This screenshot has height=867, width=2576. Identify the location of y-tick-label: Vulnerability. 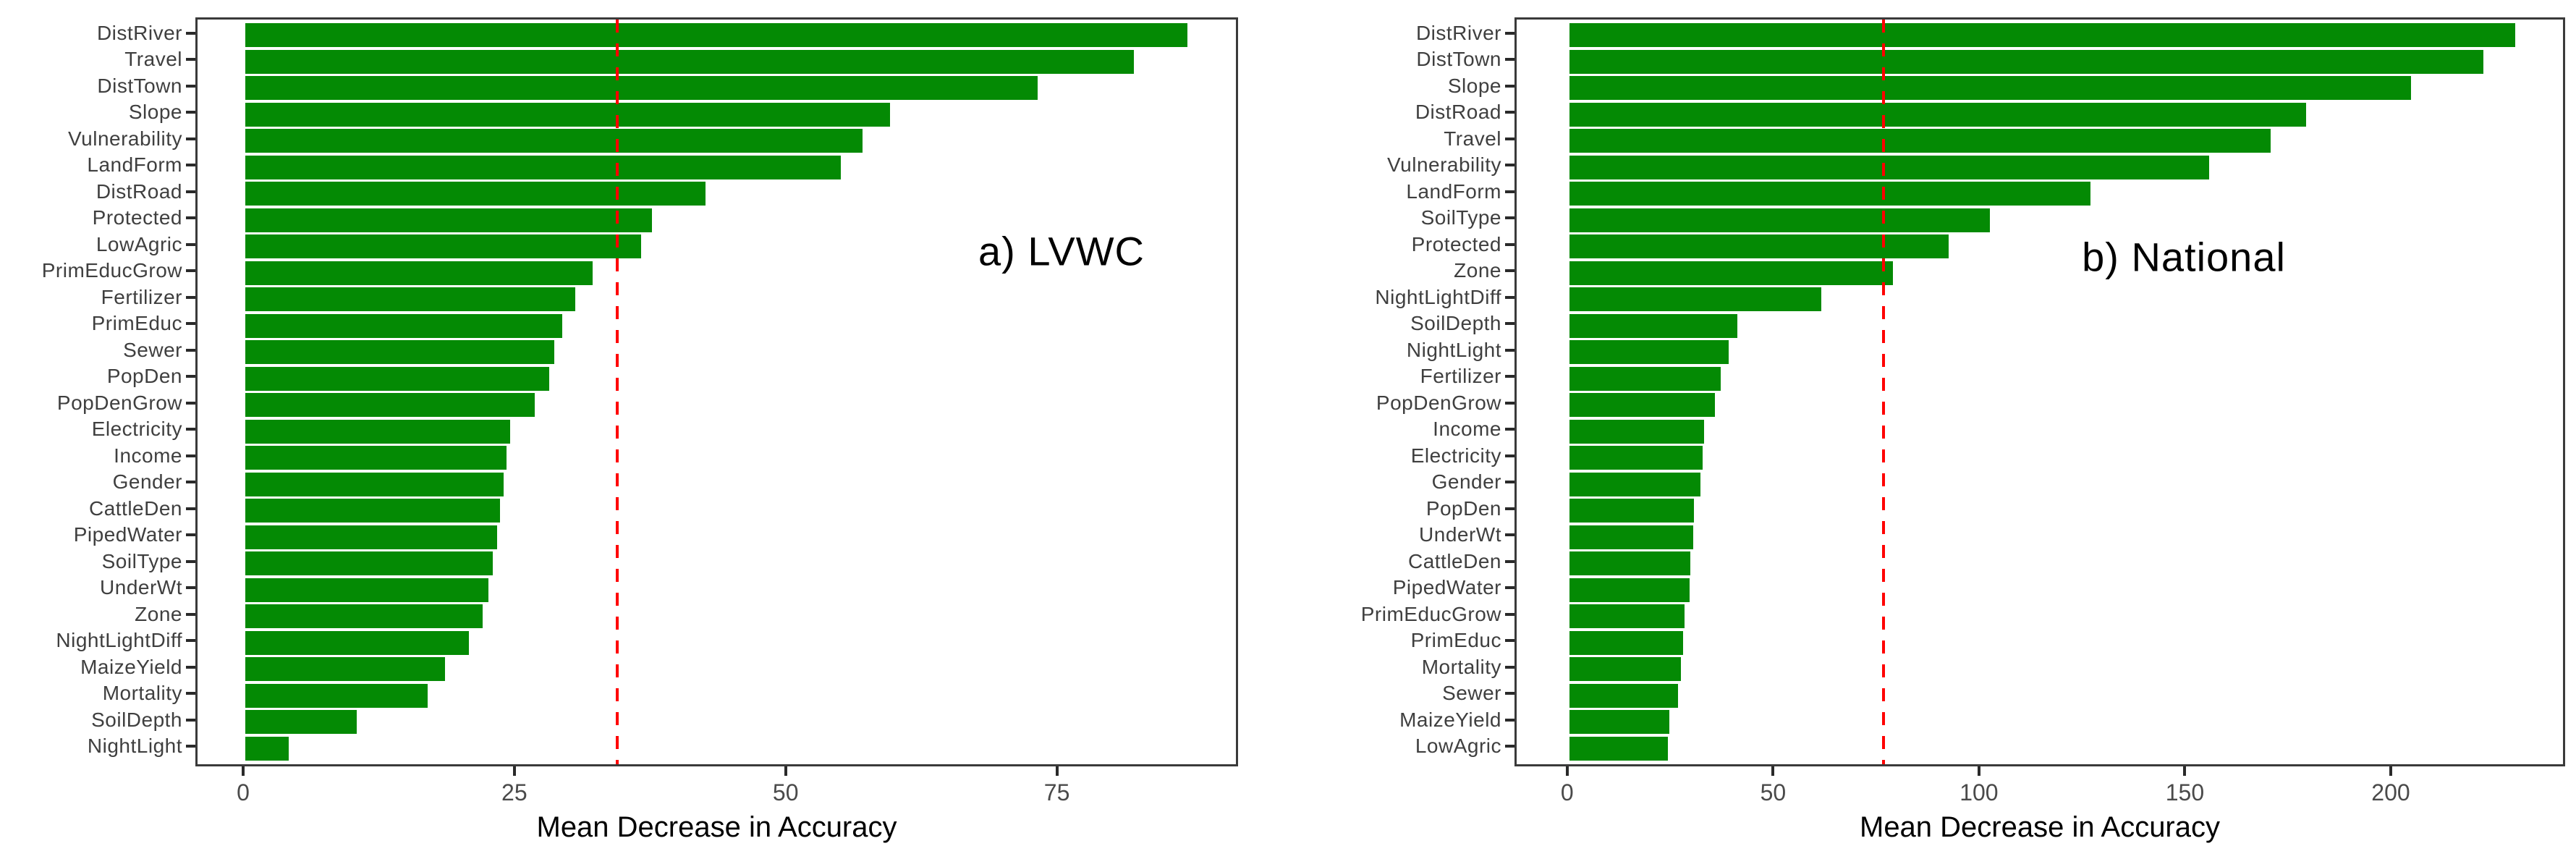
(125, 138).